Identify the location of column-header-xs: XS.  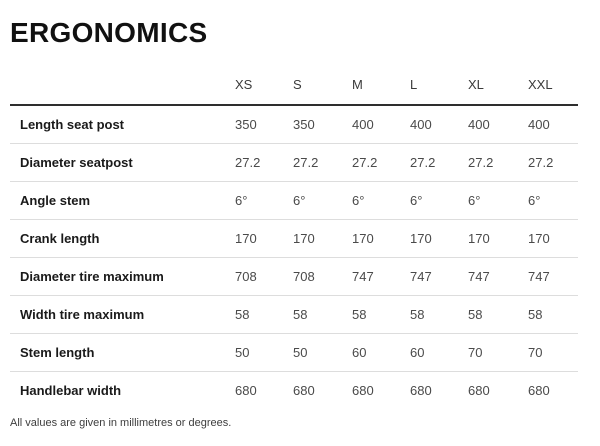
(264, 77).